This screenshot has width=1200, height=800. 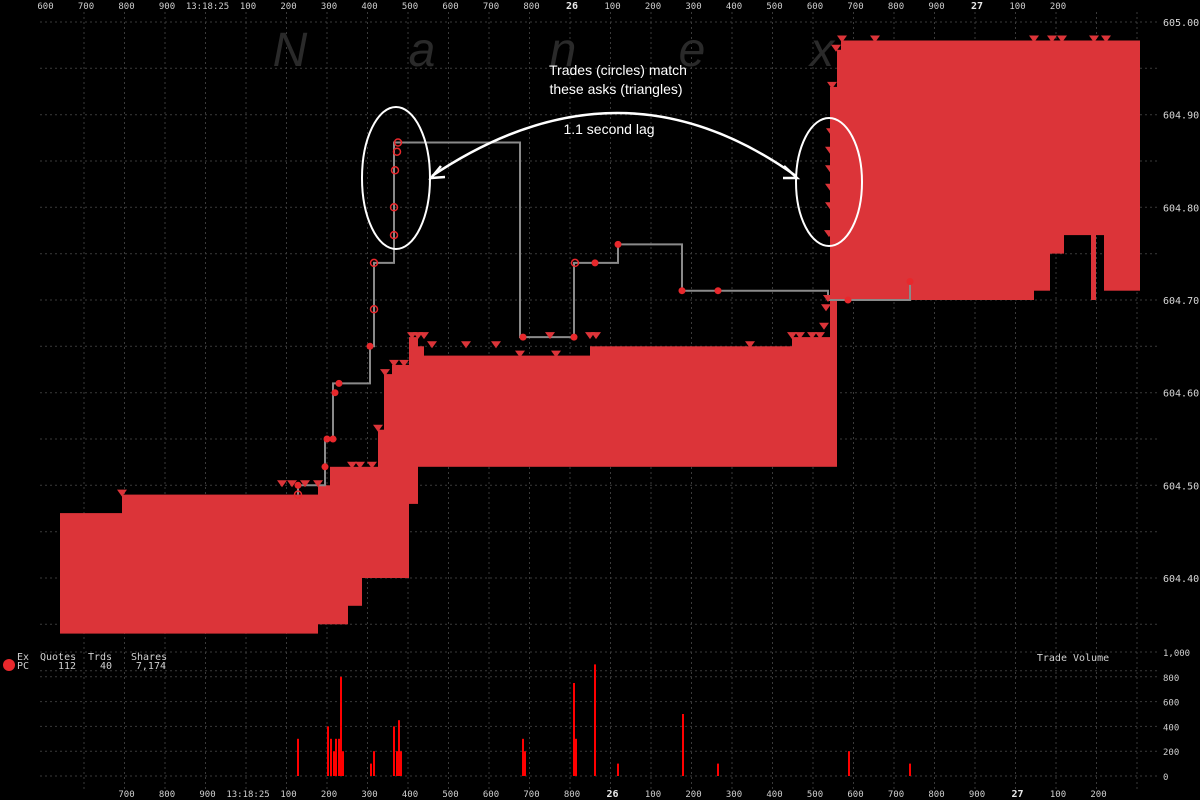 What do you see at coordinates (1017, 794) in the screenshot?
I see `x-tick-bottom: 27` at bounding box center [1017, 794].